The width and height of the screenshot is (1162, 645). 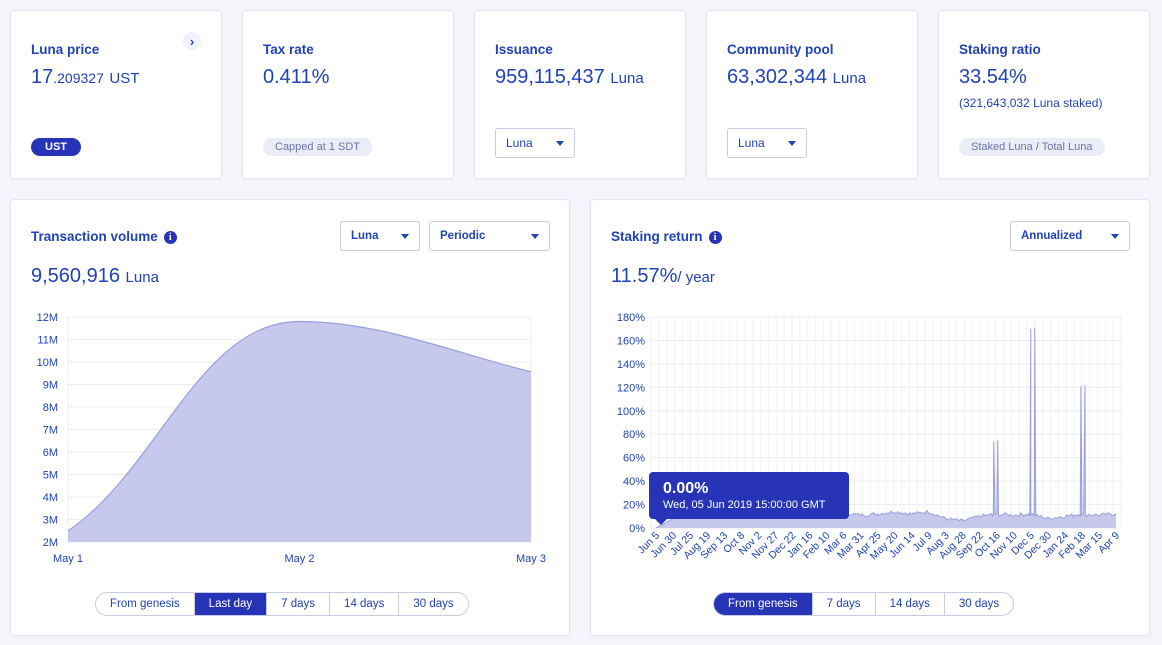 What do you see at coordinates (763, 604) in the screenshot?
I see `sr-tab-from-genesis: From genesis` at bounding box center [763, 604].